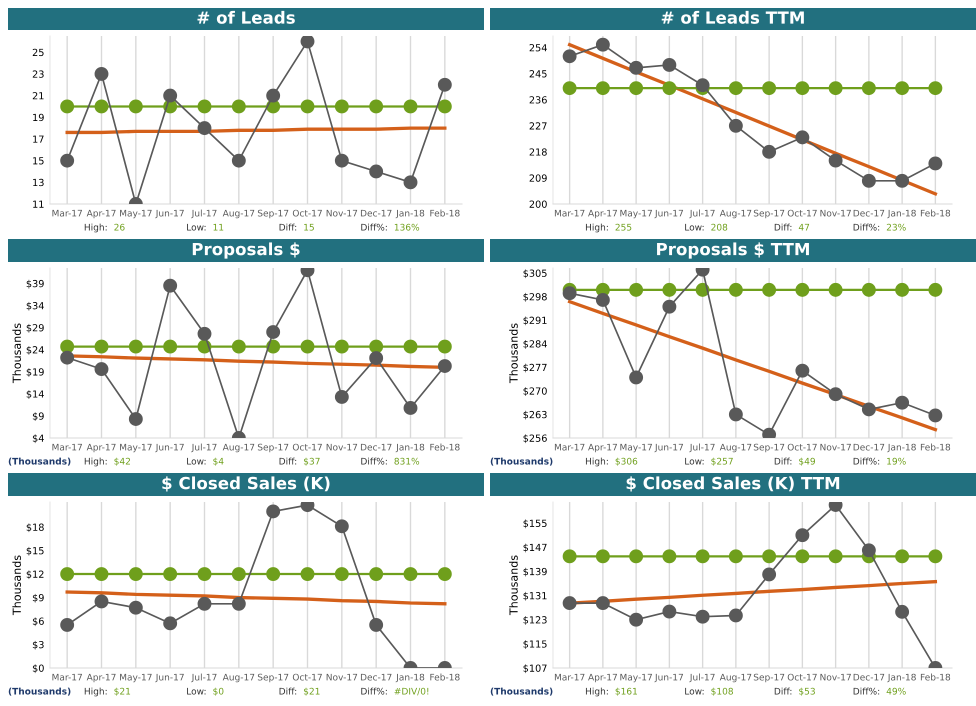 The height and width of the screenshot is (706, 976). Describe the element at coordinates (733, 250) in the screenshot. I see `chart-title: Proposals $ TTM` at that location.